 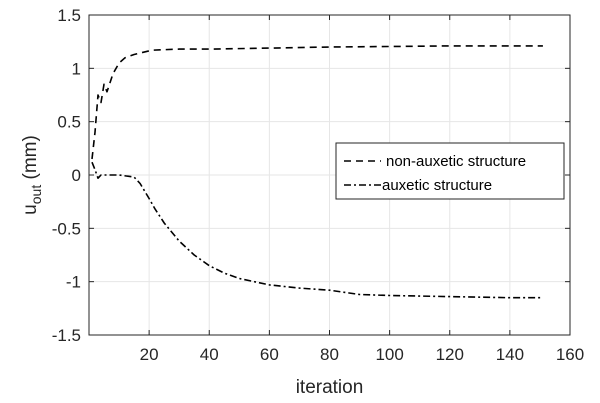 I want to click on y-tick-label: 0.5, so click(x=69, y=122).